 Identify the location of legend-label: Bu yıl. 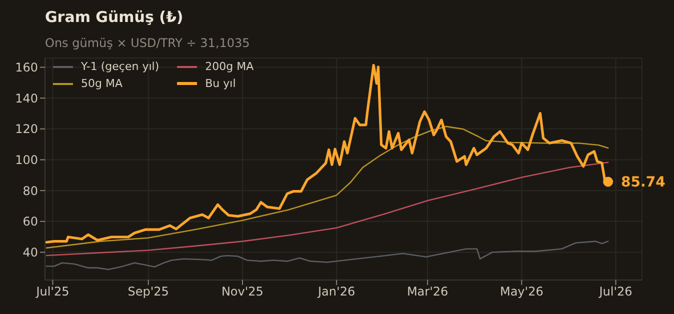
(220, 83).